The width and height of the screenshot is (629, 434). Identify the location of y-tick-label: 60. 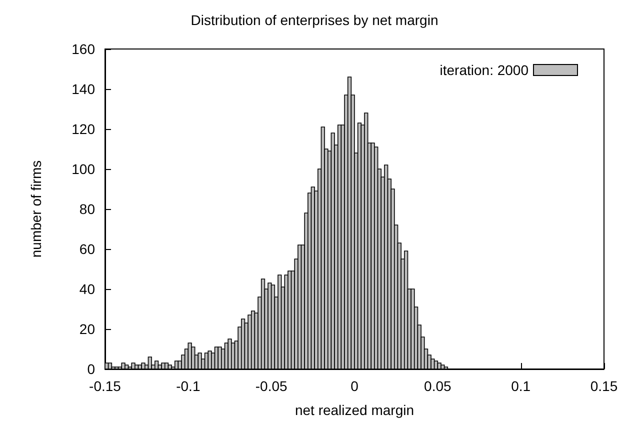
(87, 249).